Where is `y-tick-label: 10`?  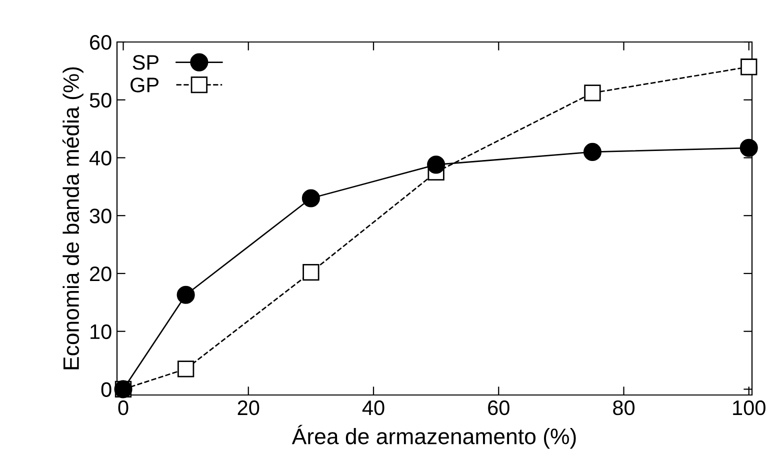
y-tick-label: 10 is located at coordinates (101, 332).